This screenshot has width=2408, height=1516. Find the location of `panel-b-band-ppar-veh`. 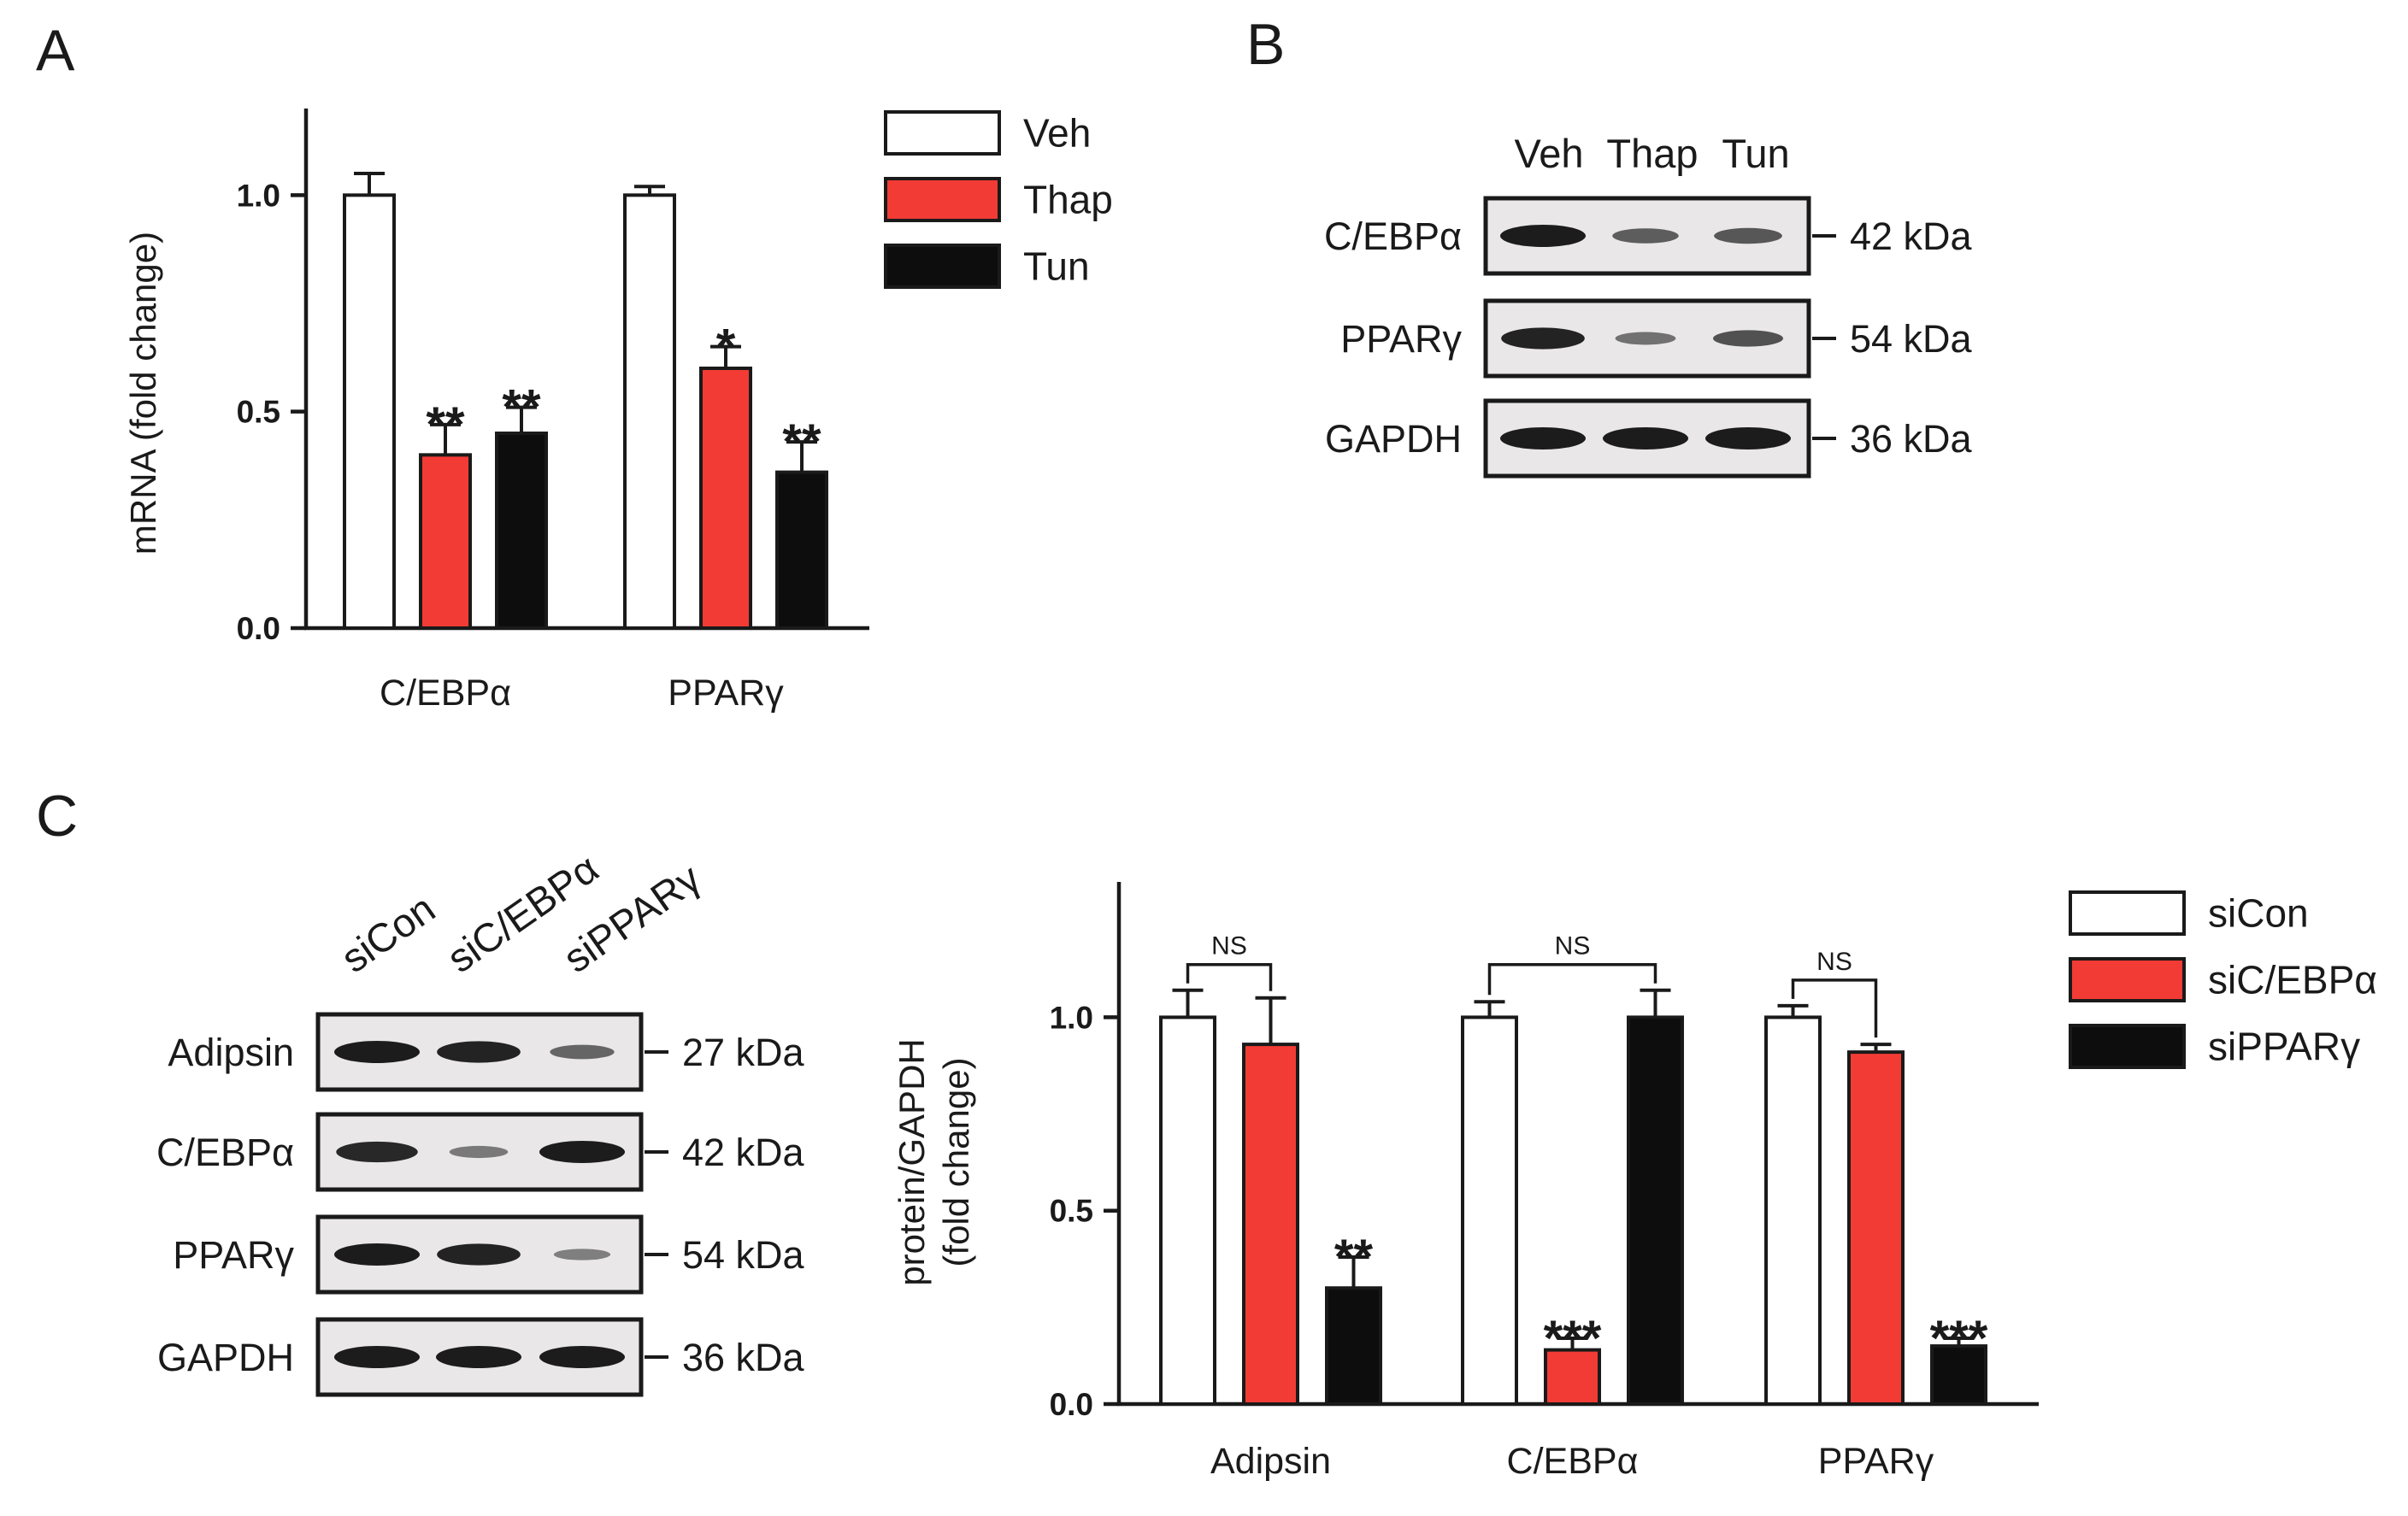

panel-b-band-ppar-veh is located at coordinates (1543, 338).